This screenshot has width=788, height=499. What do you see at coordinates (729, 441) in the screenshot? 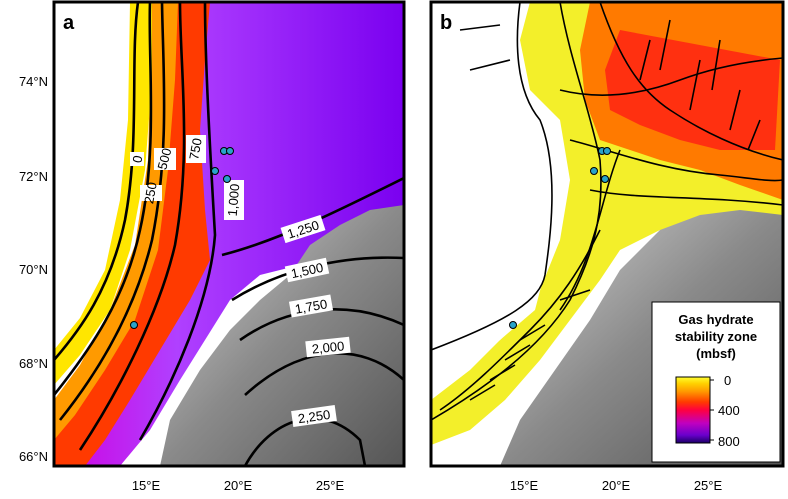
I see `legend-tick-800: 800` at bounding box center [729, 441].